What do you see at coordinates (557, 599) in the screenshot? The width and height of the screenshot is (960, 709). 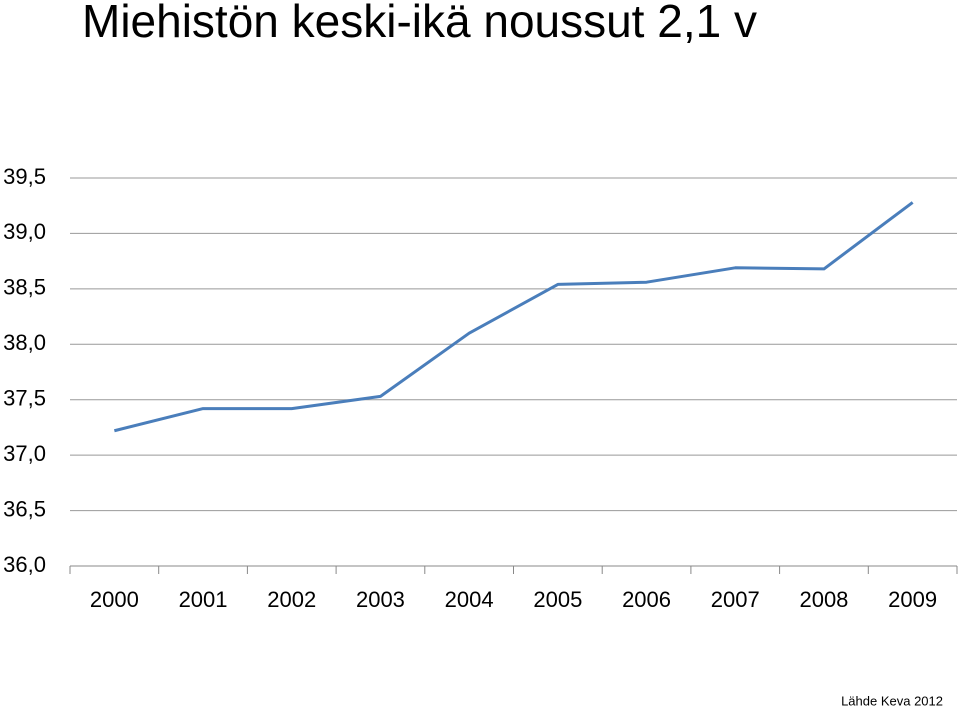 I see `x-tick-label: 2005` at bounding box center [557, 599].